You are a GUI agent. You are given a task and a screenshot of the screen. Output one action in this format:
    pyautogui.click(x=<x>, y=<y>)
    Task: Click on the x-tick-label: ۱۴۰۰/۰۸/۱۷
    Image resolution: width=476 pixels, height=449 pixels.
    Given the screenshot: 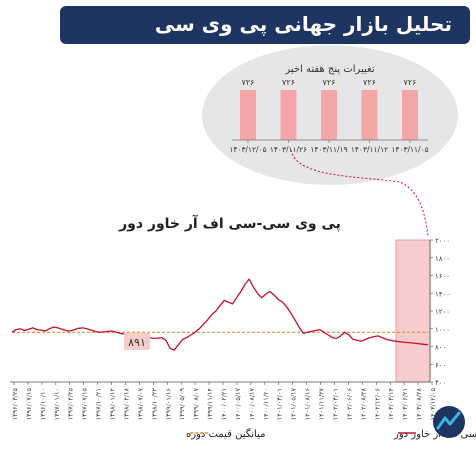 What is the action you would take?
    pyautogui.click(x=252, y=403)
    